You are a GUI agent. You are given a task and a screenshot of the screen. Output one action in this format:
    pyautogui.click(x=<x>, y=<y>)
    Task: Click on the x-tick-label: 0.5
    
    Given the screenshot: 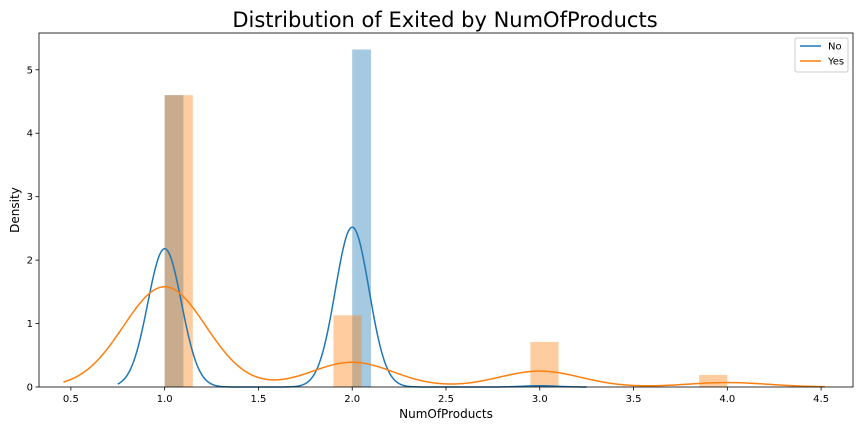 What is the action you would take?
    pyautogui.click(x=71, y=399)
    